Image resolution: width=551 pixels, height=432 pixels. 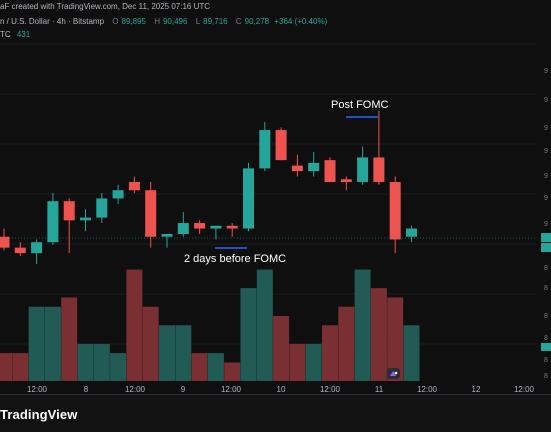 I want to click on symbol-text: n / U.S. Dollar · 4h · Bitstamp, so click(x=52, y=21).